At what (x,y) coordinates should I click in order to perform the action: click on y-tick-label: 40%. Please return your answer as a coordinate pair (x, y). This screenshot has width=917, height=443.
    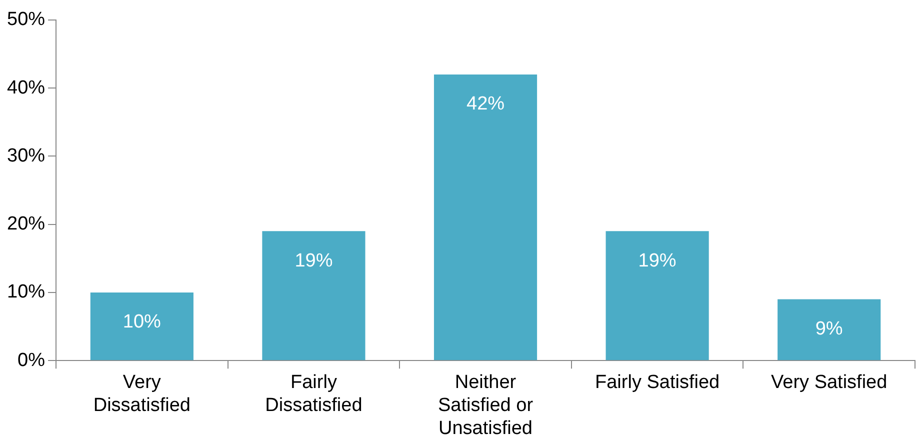
    Looking at the image, I should click on (26, 87).